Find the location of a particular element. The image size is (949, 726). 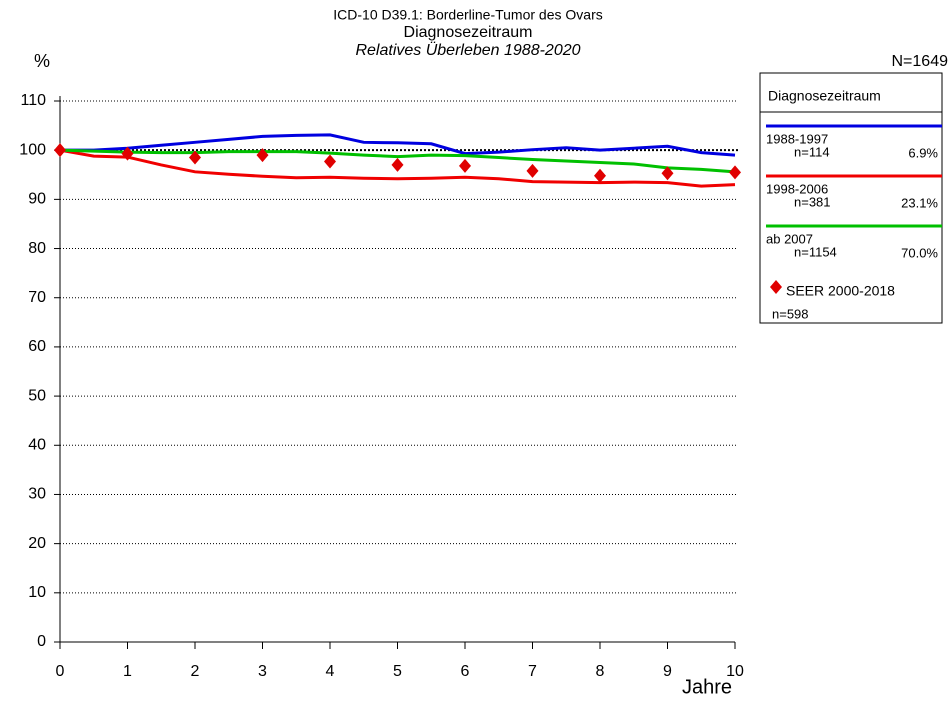

x-tick-label: 3 is located at coordinates (262, 671).